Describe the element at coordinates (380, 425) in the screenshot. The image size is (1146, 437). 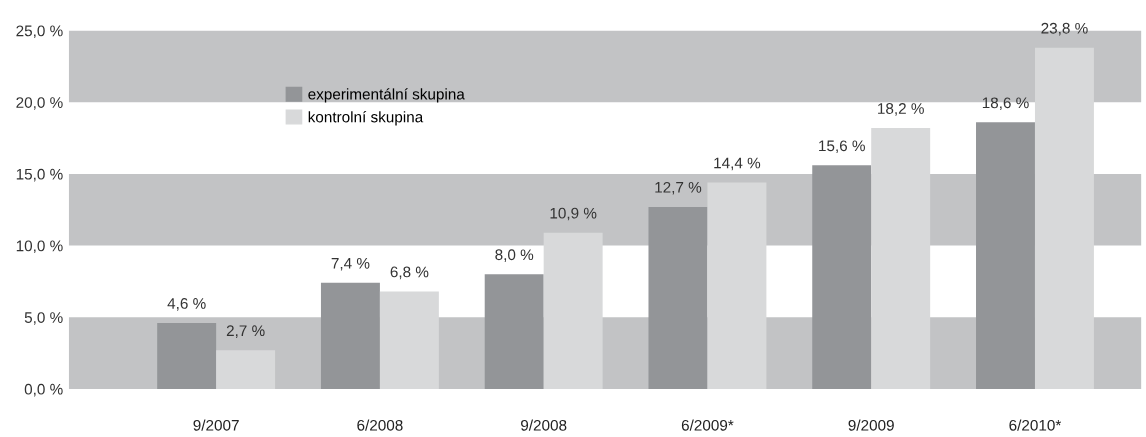
I see `x-tick-label: 6/2008` at that location.